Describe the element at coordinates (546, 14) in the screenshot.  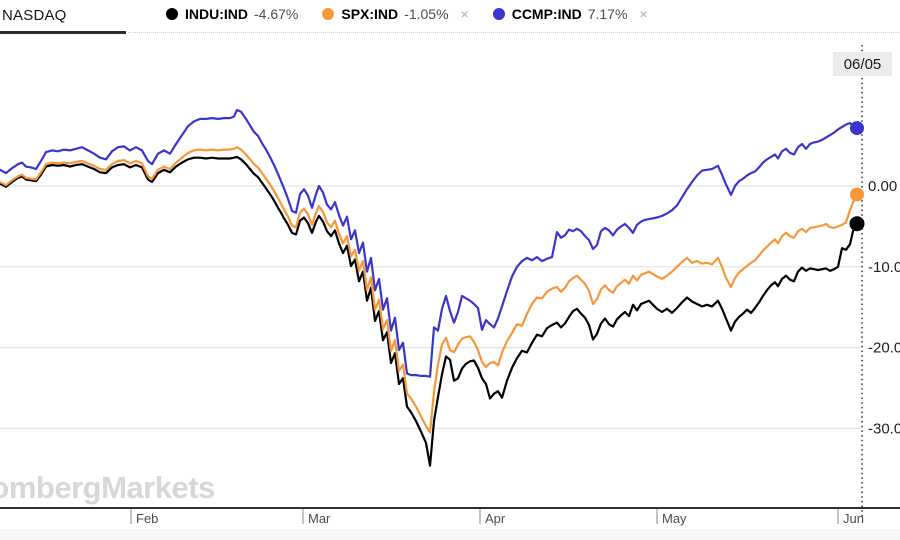
I see `legend-ticker: CCMP:IND` at that location.